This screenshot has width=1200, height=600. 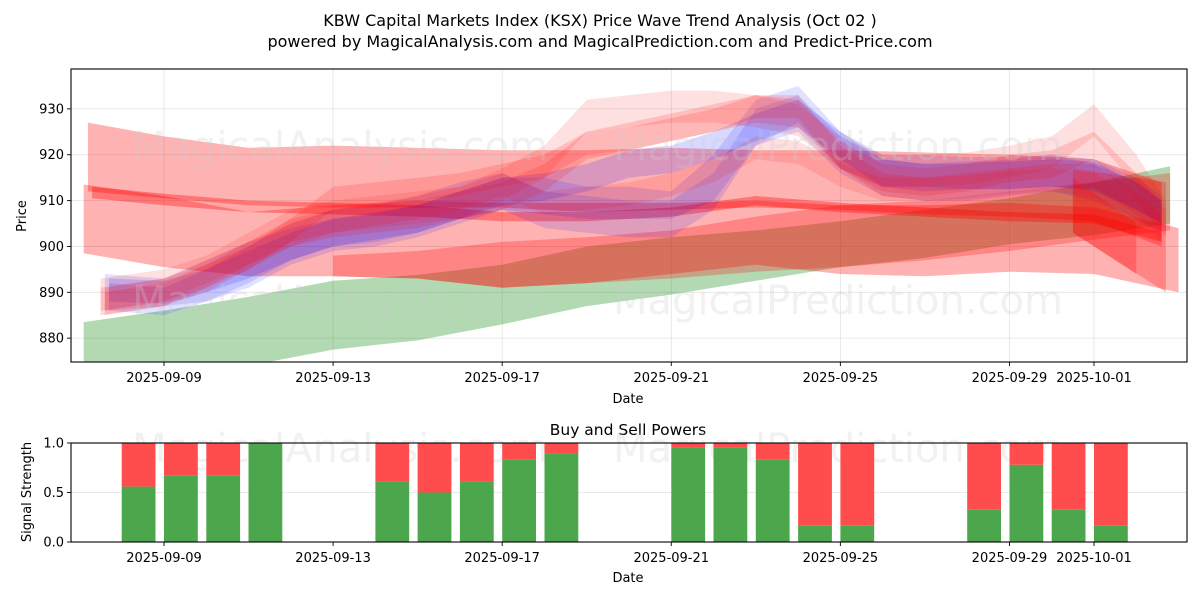 I want to click on brown-overlap-band, so click(x=752, y=230).